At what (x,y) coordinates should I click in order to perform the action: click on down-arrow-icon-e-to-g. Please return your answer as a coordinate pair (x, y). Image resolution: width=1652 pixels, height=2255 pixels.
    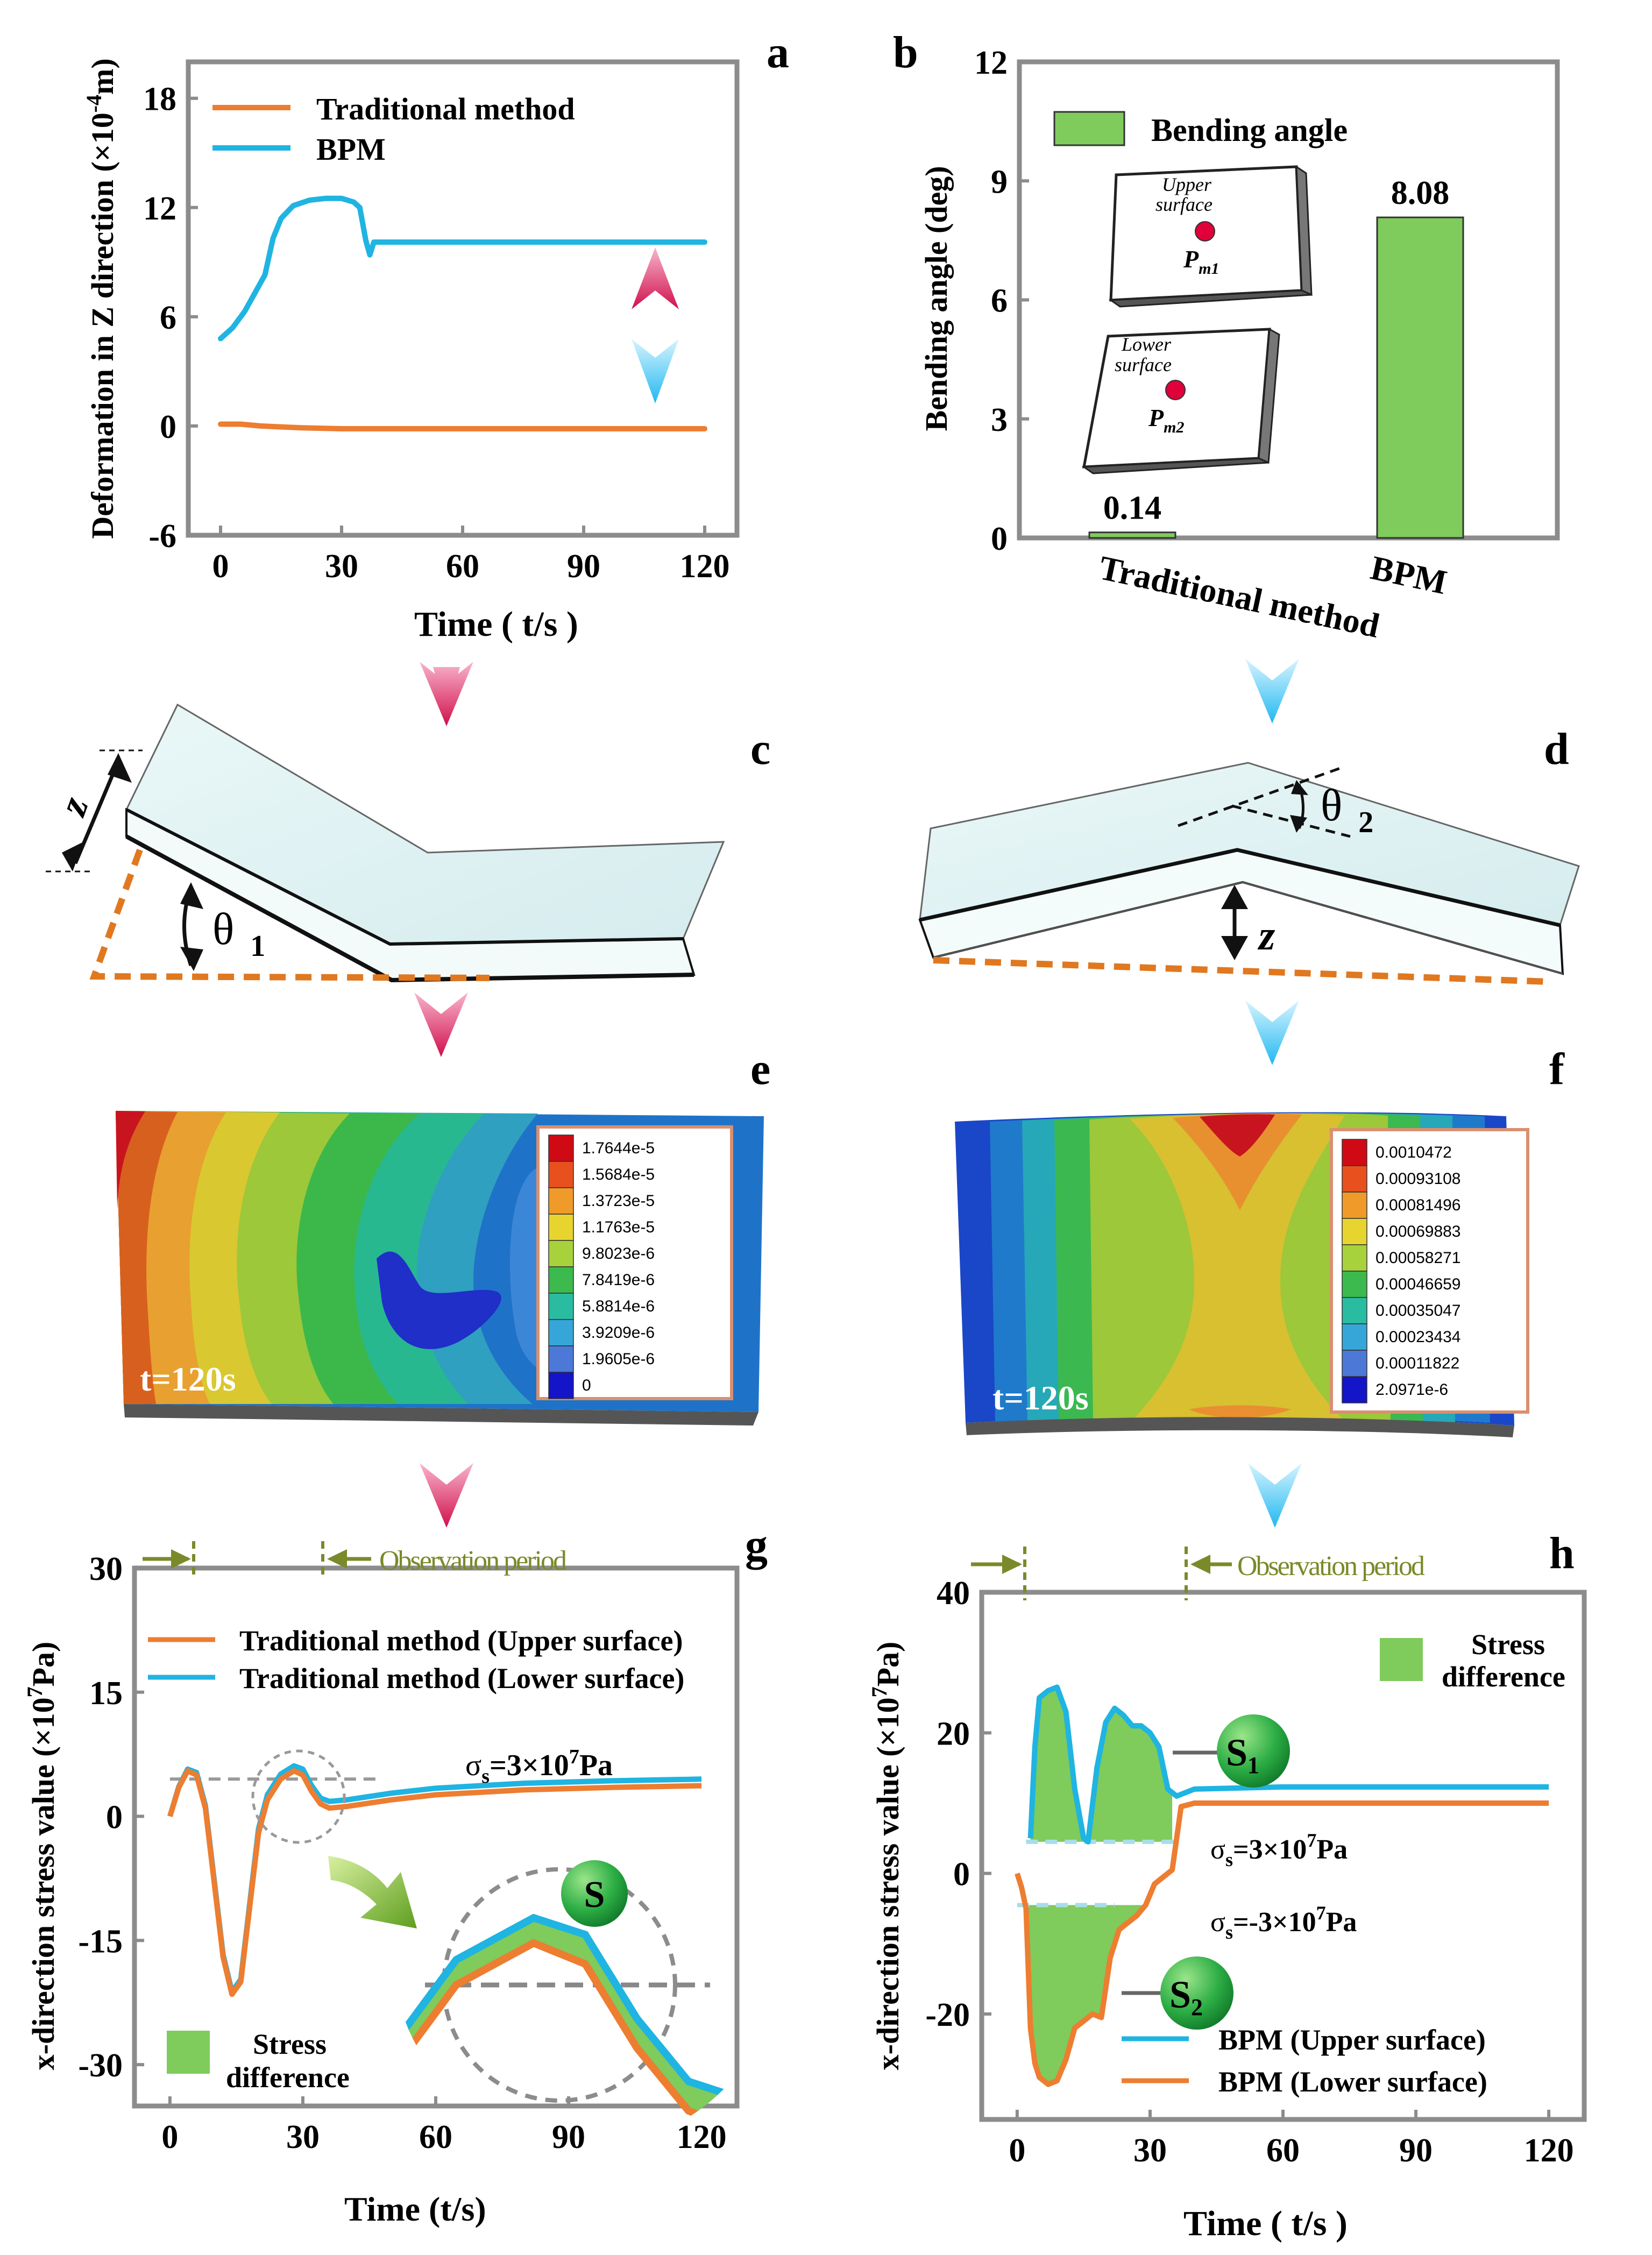
    Looking at the image, I should click on (446, 1495).